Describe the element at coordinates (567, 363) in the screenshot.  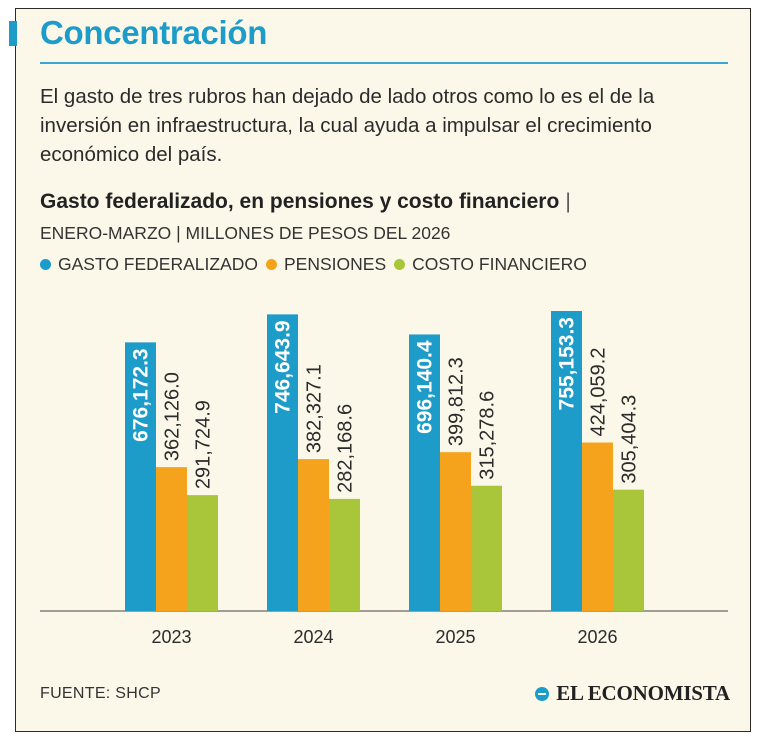
I see `data-label-gasto-federalizado-2026: 755,153.3` at that location.